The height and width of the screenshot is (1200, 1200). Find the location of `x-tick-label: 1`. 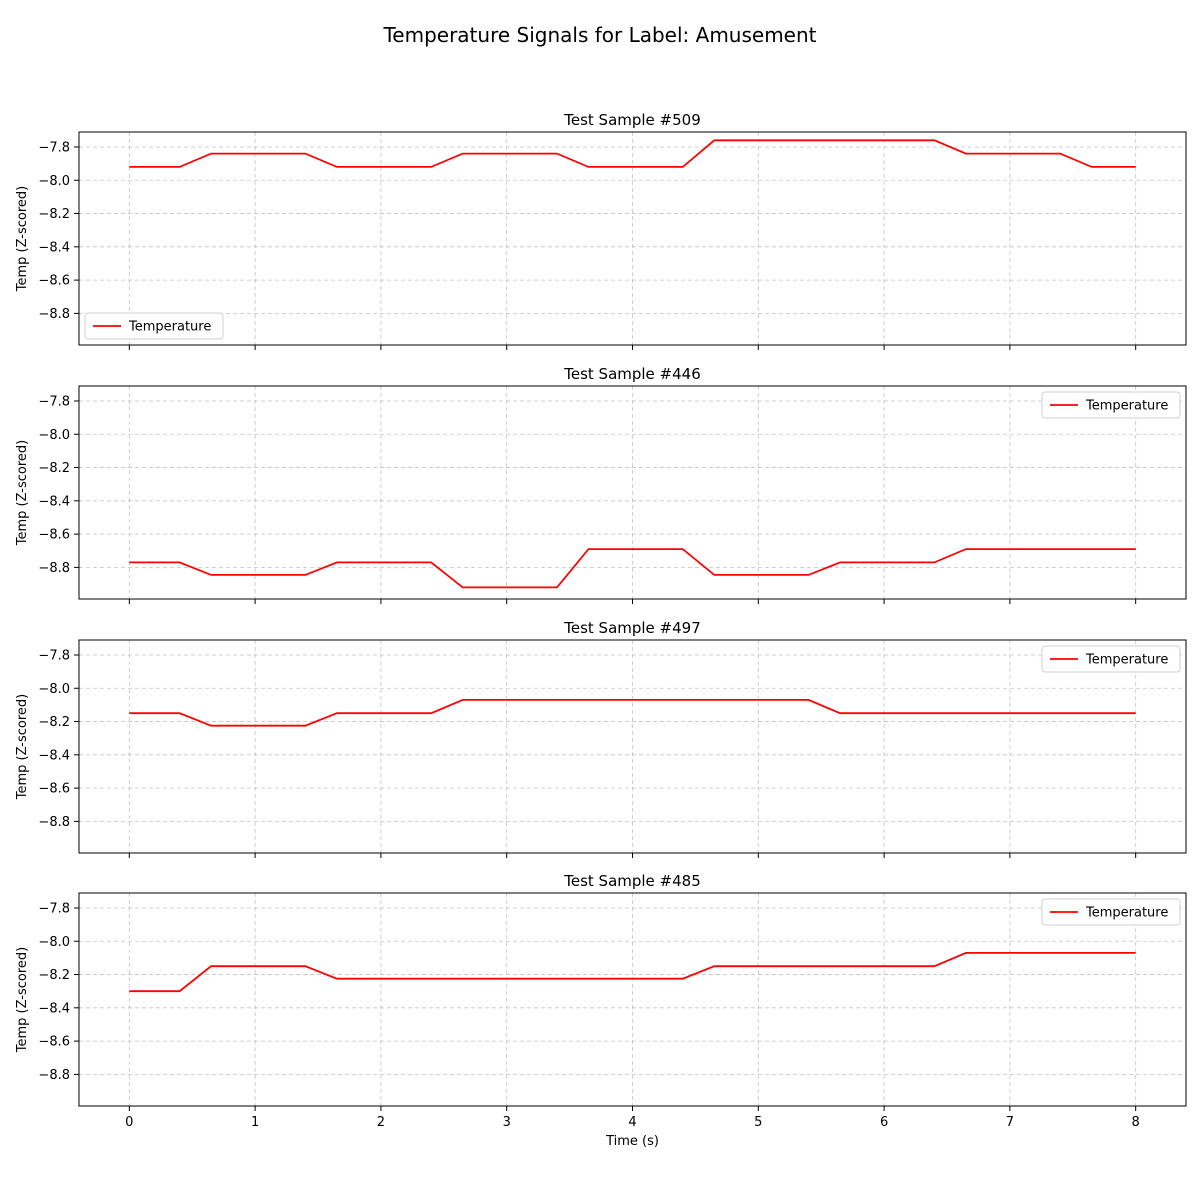

x-tick-label: 1 is located at coordinates (255, 1122).